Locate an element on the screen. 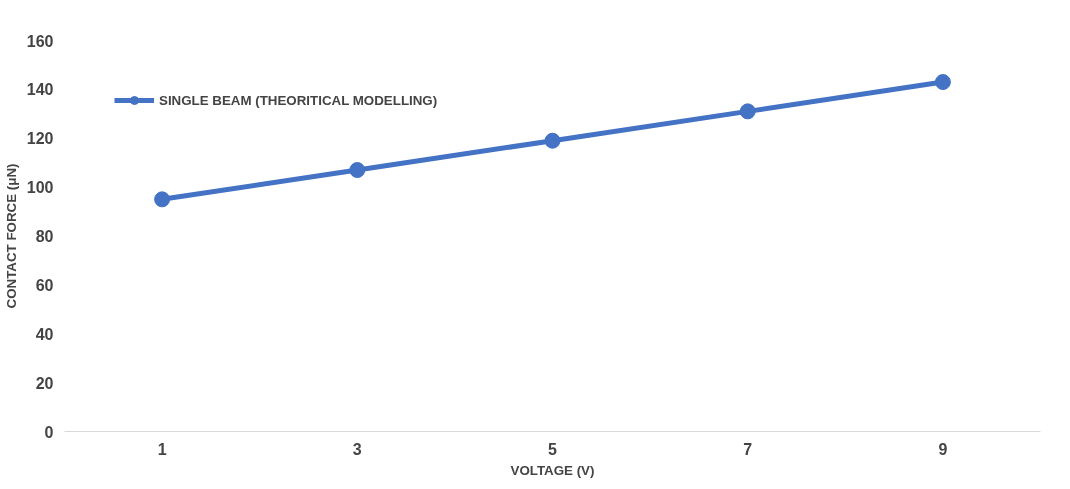 The width and height of the screenshot is (1070, 489). y-tick-label: 160 is located at coordinates (40, 41).